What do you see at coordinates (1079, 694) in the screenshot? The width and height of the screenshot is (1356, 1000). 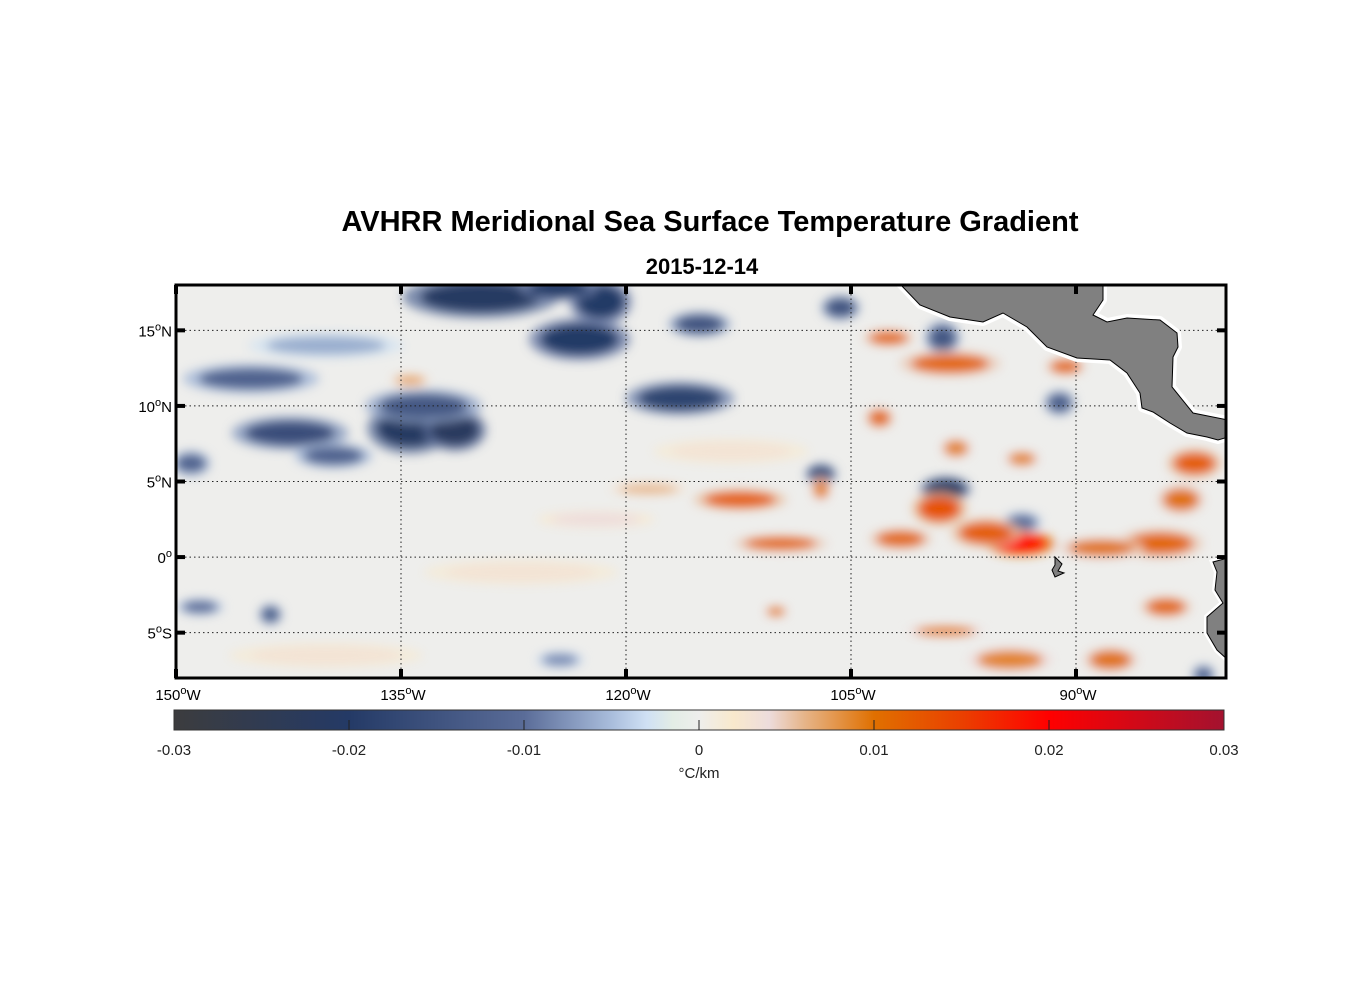 I see `lon-tick-label: 90oW` at bounding box center [1079, 694].